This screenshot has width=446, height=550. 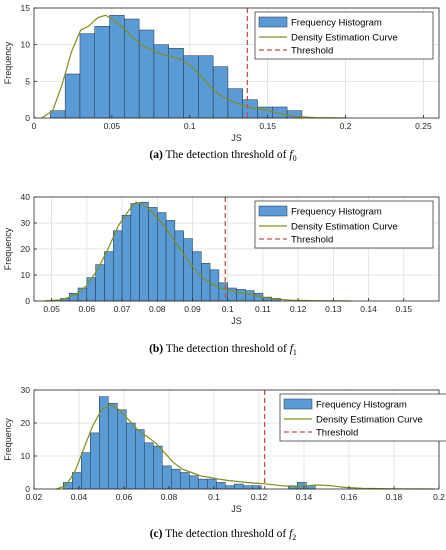 I want to click on x-tick-label: 0.13, so click(x=333, y=309).